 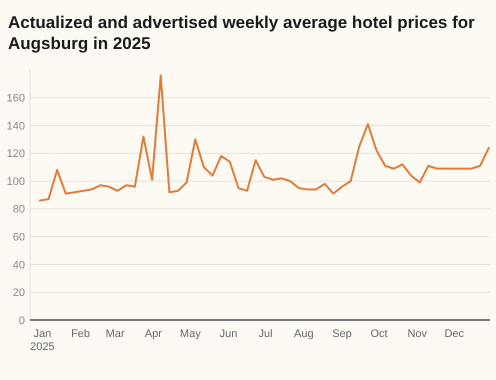 I want to click on x-tick-label: Mar, so click(x=115, y=334).